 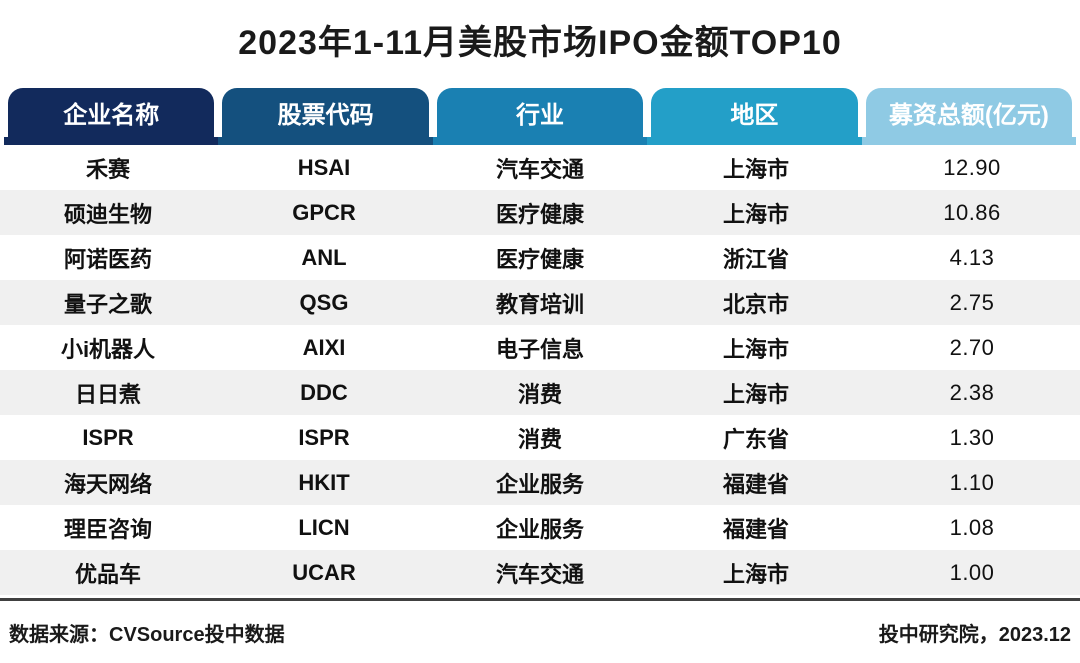 What do you see at coordinates (972, 572) in the screenshot?
I see `amount-cell: 1.00` at bounding box center [972, 572].